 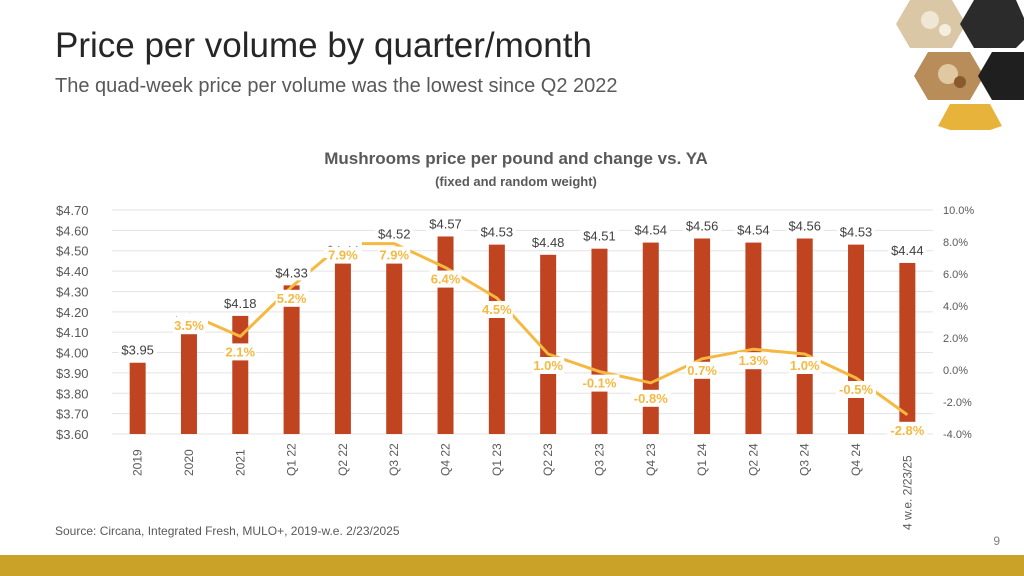 What do you see at coordinates (394, 234) in the screenshot?
I see `bar-value-label: $4.52` at bounding box center [394, 234].